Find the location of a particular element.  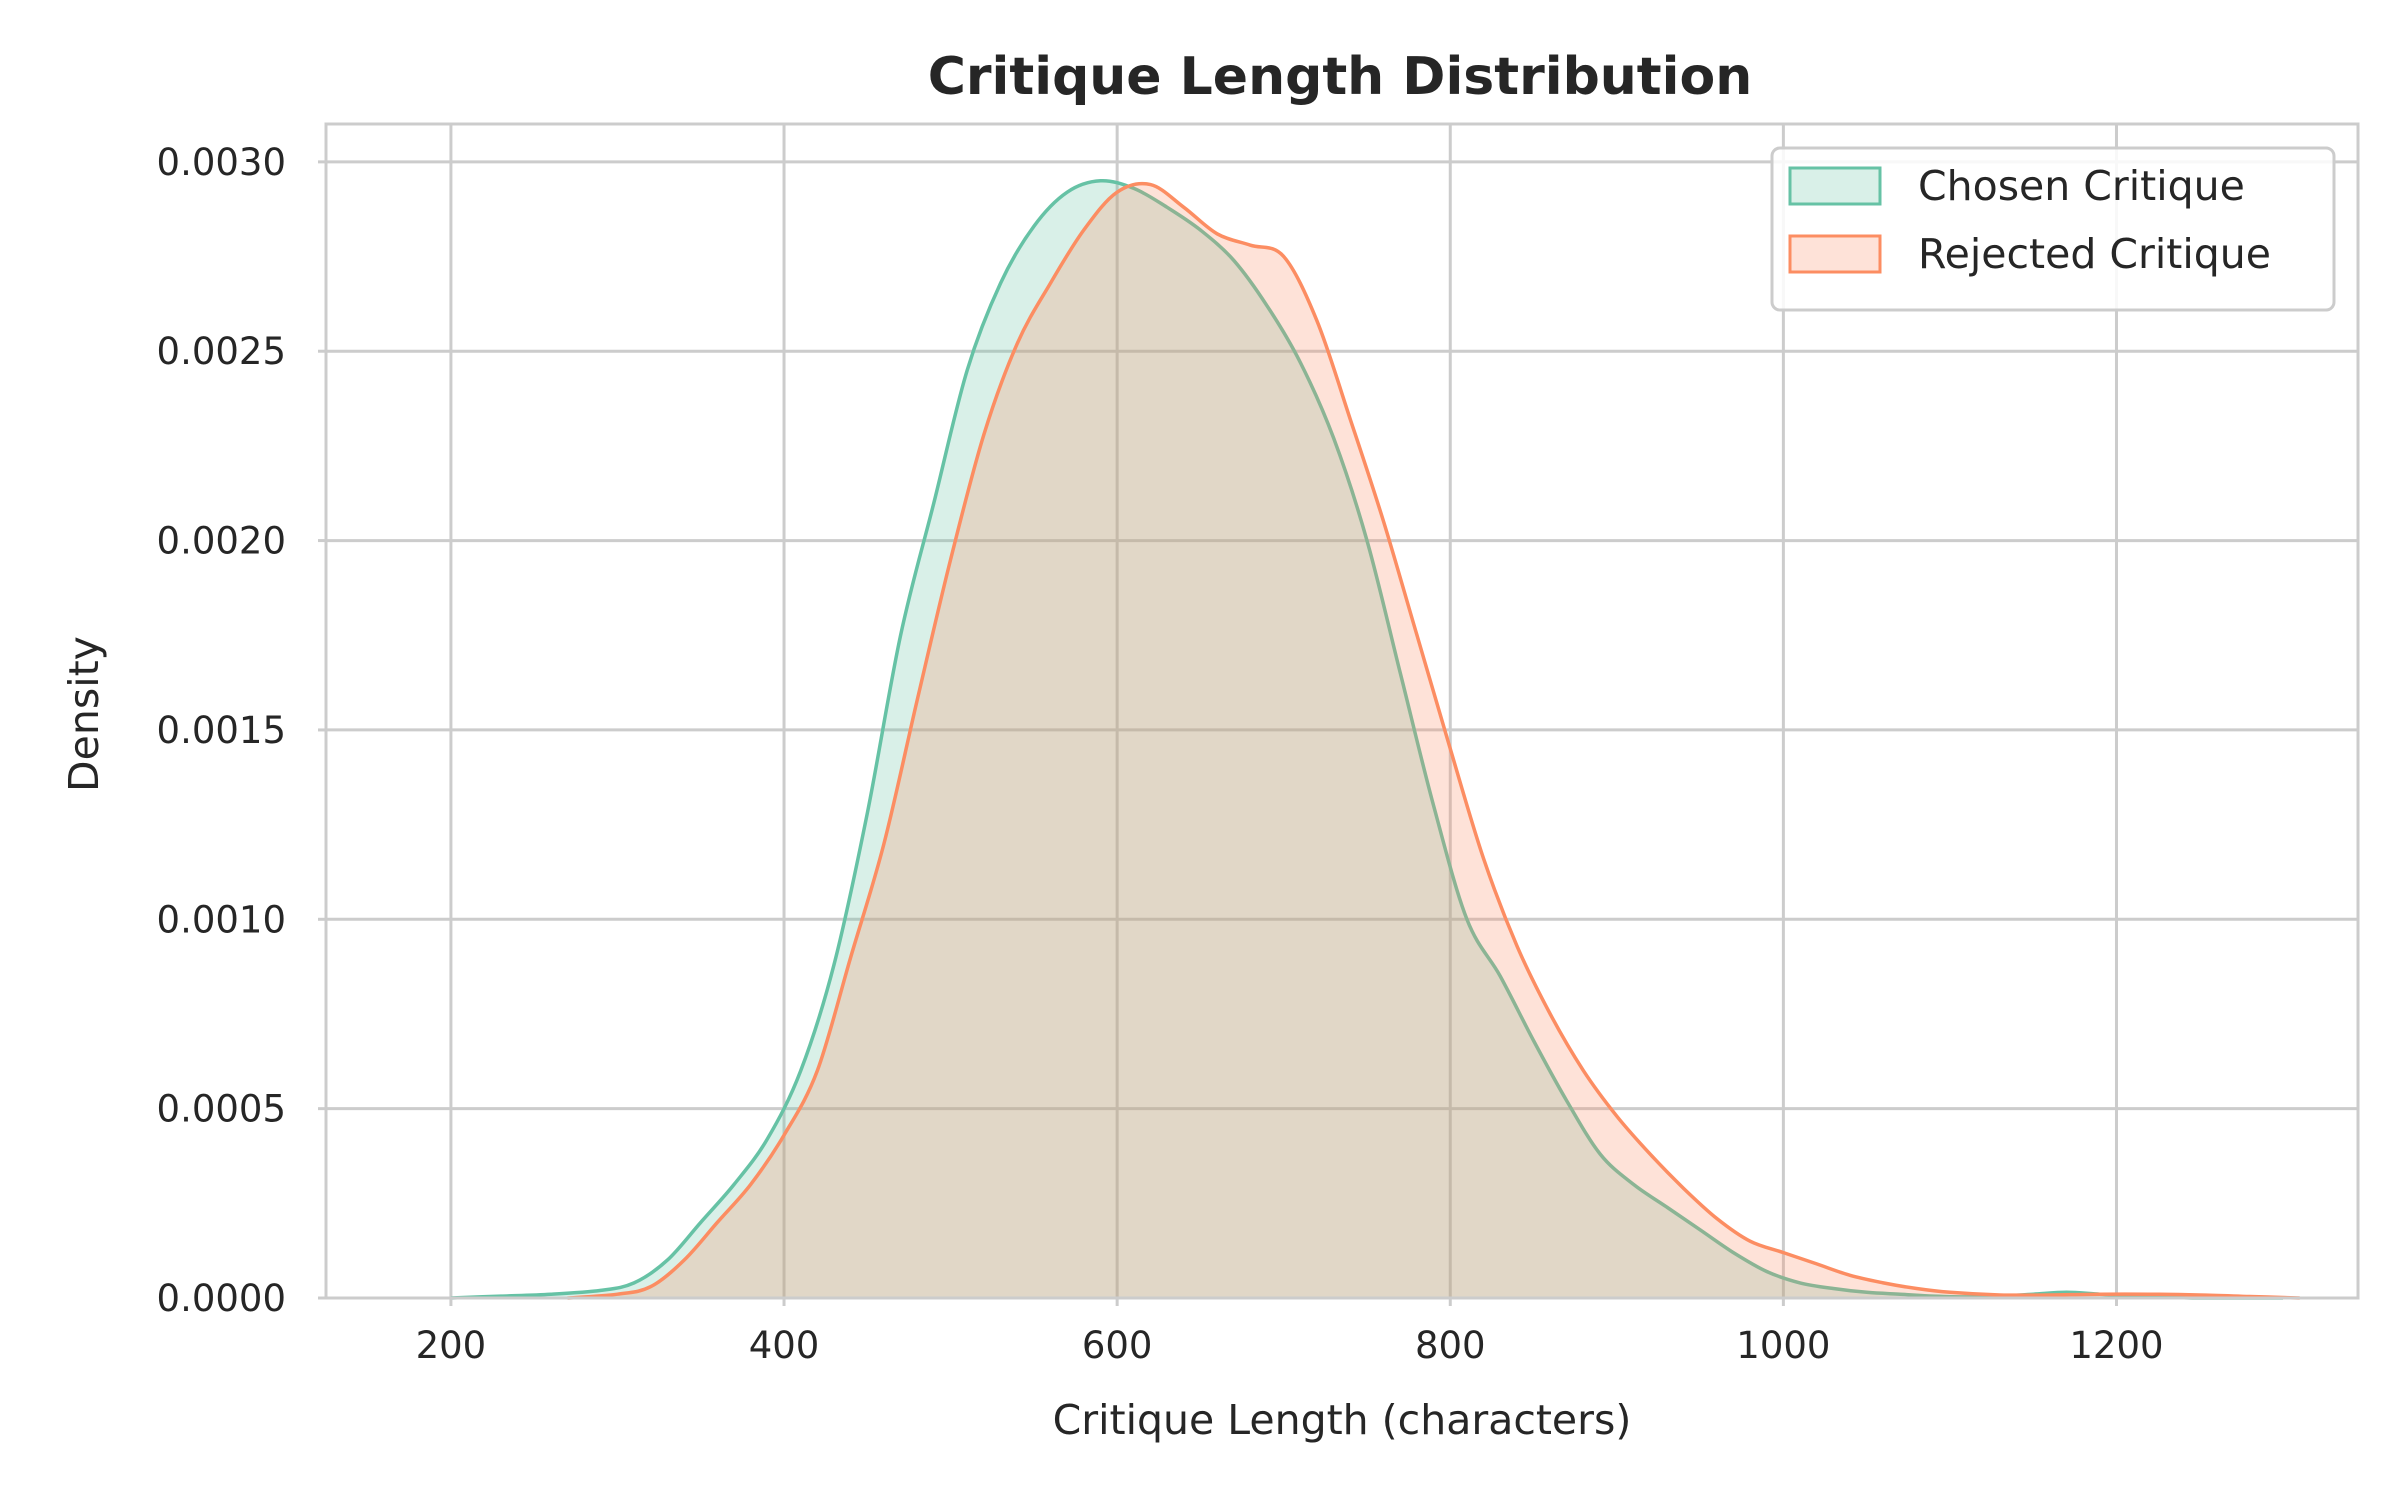

x-tick-label-3: 800 is located at coordinates (1450, 1345).